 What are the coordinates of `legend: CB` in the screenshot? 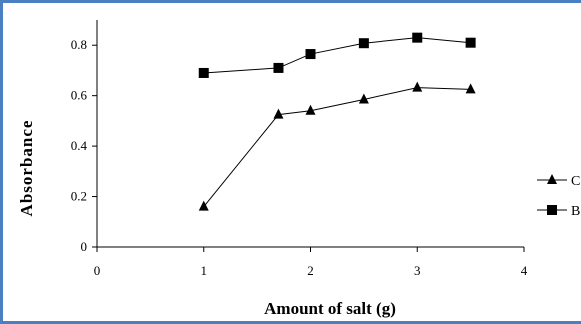 It's located at (558, 196).